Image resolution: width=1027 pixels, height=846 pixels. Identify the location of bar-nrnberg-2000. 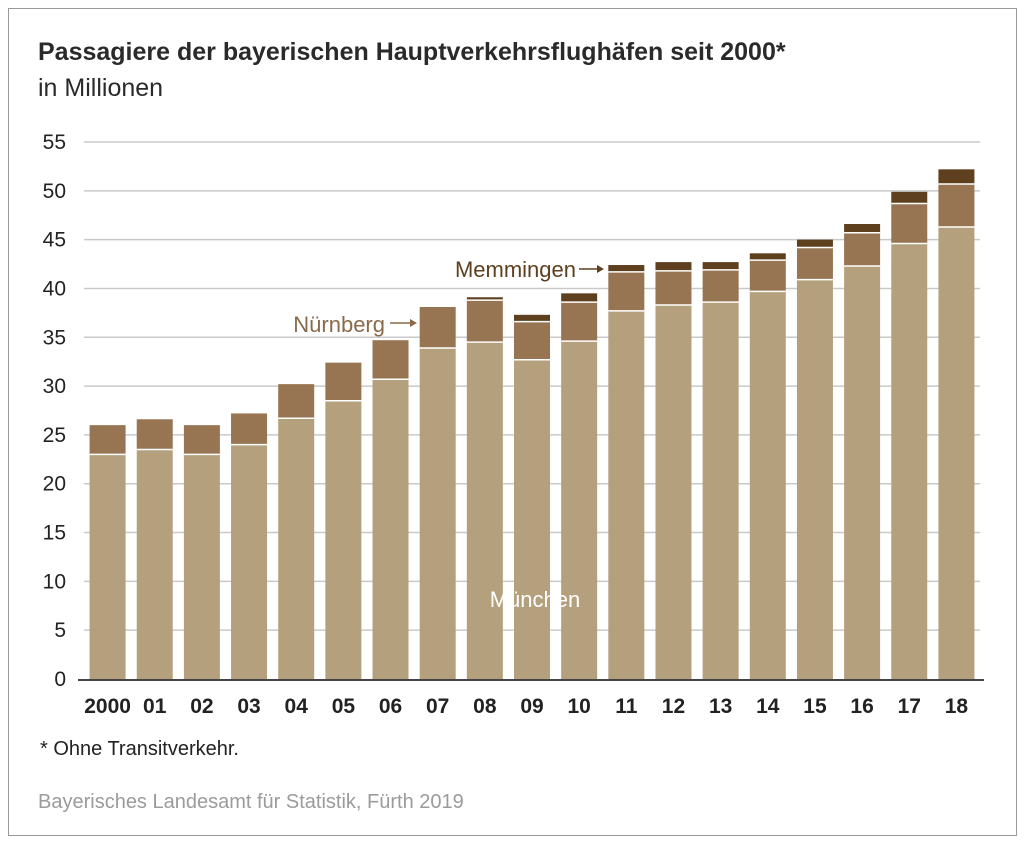
(107, 440).